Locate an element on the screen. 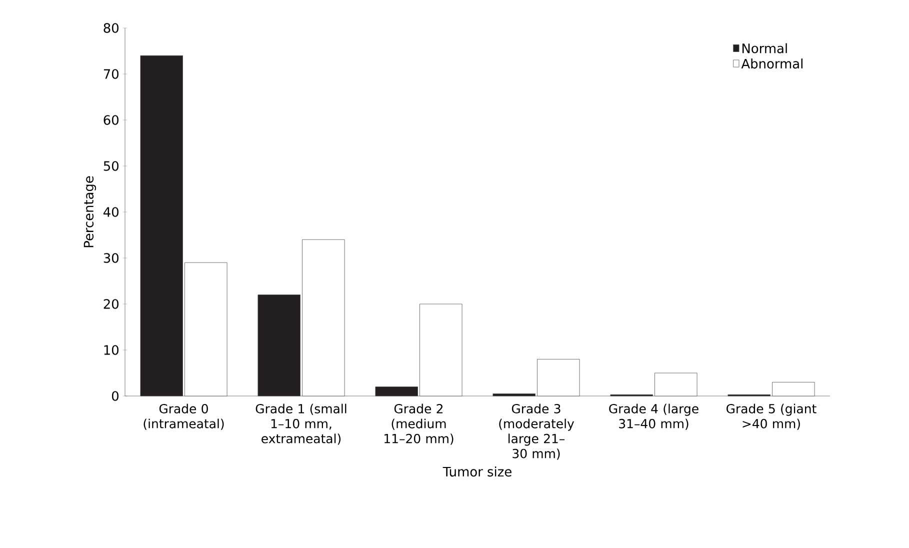  x-tick-label: Grade 4 (large 31–40 mm) is located at coordinates (653, 417).